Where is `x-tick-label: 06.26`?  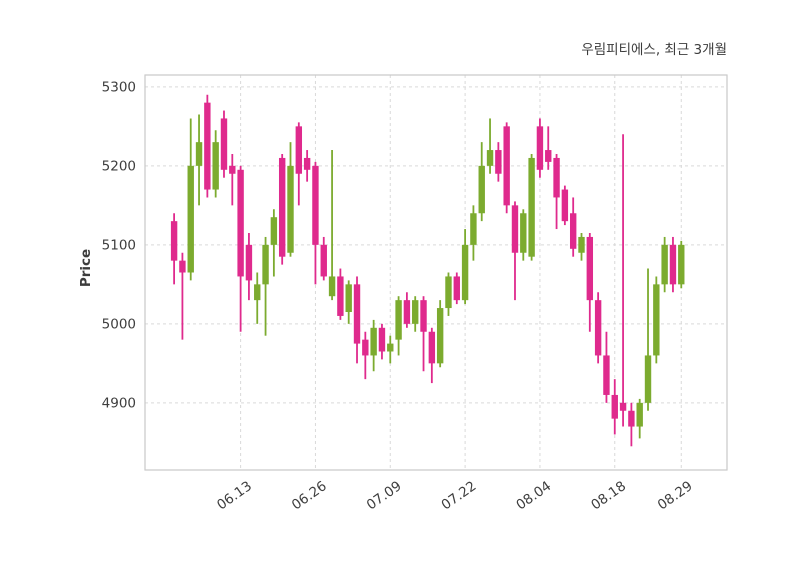 x-tick-label: 06.26 is located at coordinates (309, 495).